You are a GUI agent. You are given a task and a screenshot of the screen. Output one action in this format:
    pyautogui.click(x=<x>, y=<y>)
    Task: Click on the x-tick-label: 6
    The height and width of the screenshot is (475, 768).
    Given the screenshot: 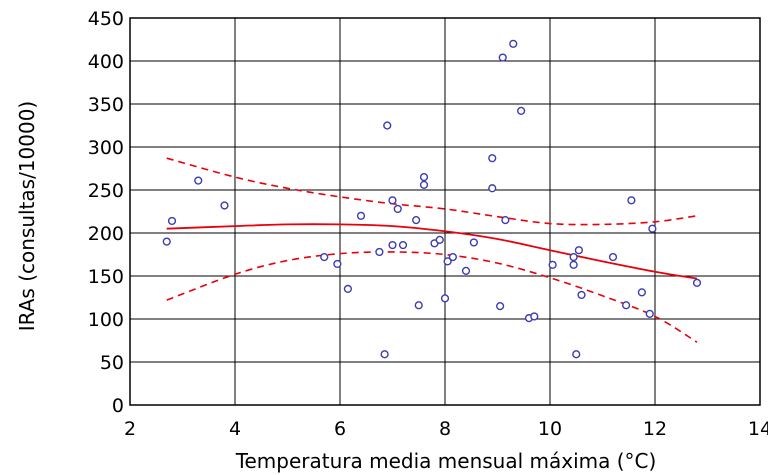 What is the action you would take?
    pyautogui.click(x=340, y=429)
    